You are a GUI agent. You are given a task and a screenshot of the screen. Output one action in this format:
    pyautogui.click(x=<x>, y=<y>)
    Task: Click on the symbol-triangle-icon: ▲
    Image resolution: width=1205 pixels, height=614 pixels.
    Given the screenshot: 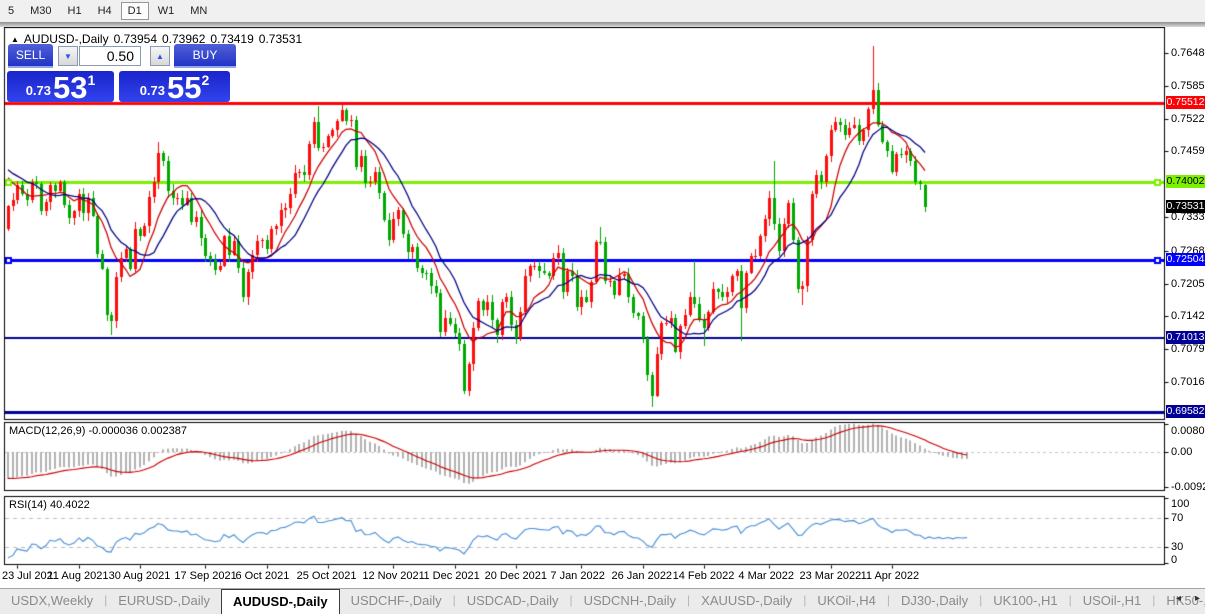 What is the action you would take?
    pyautogui.click(x=15, y=39)
    